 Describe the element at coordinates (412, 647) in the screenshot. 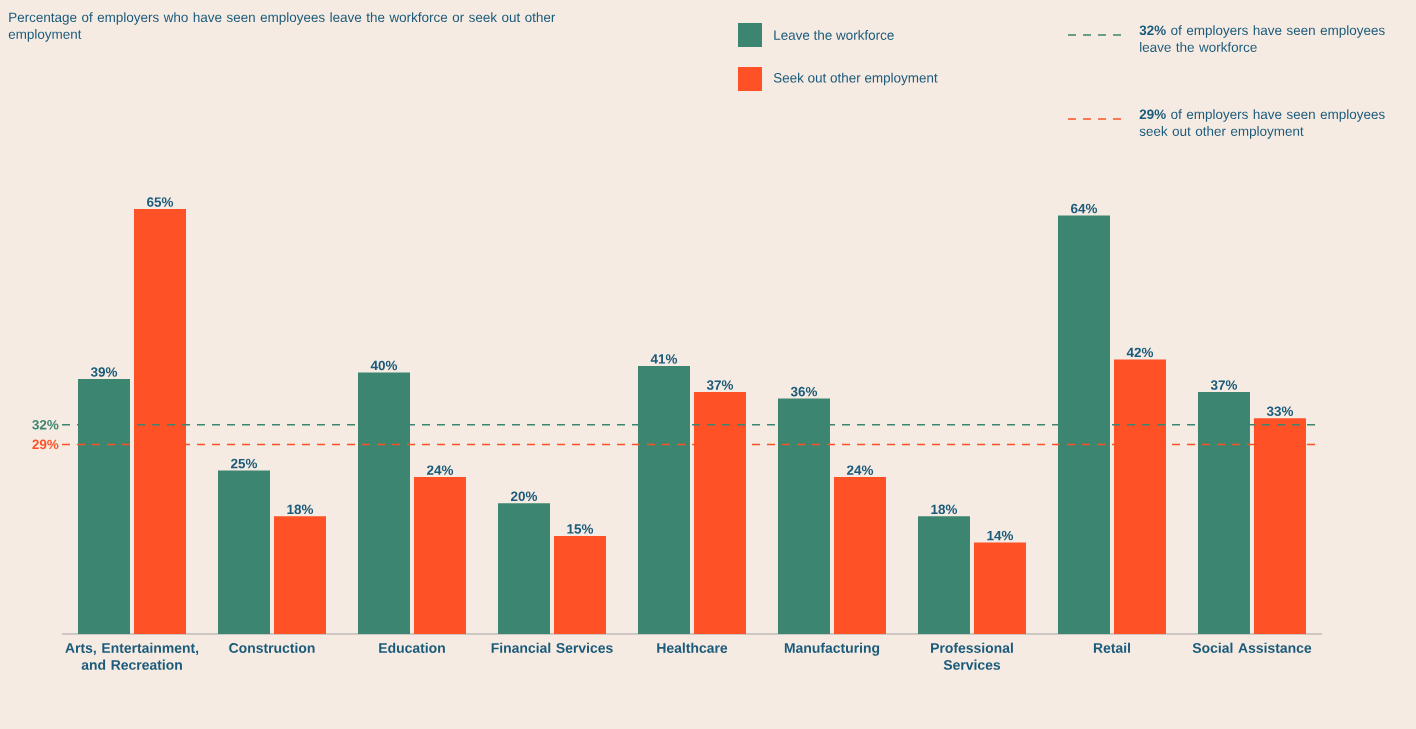

I see `x-tick-label: Education` at that location.